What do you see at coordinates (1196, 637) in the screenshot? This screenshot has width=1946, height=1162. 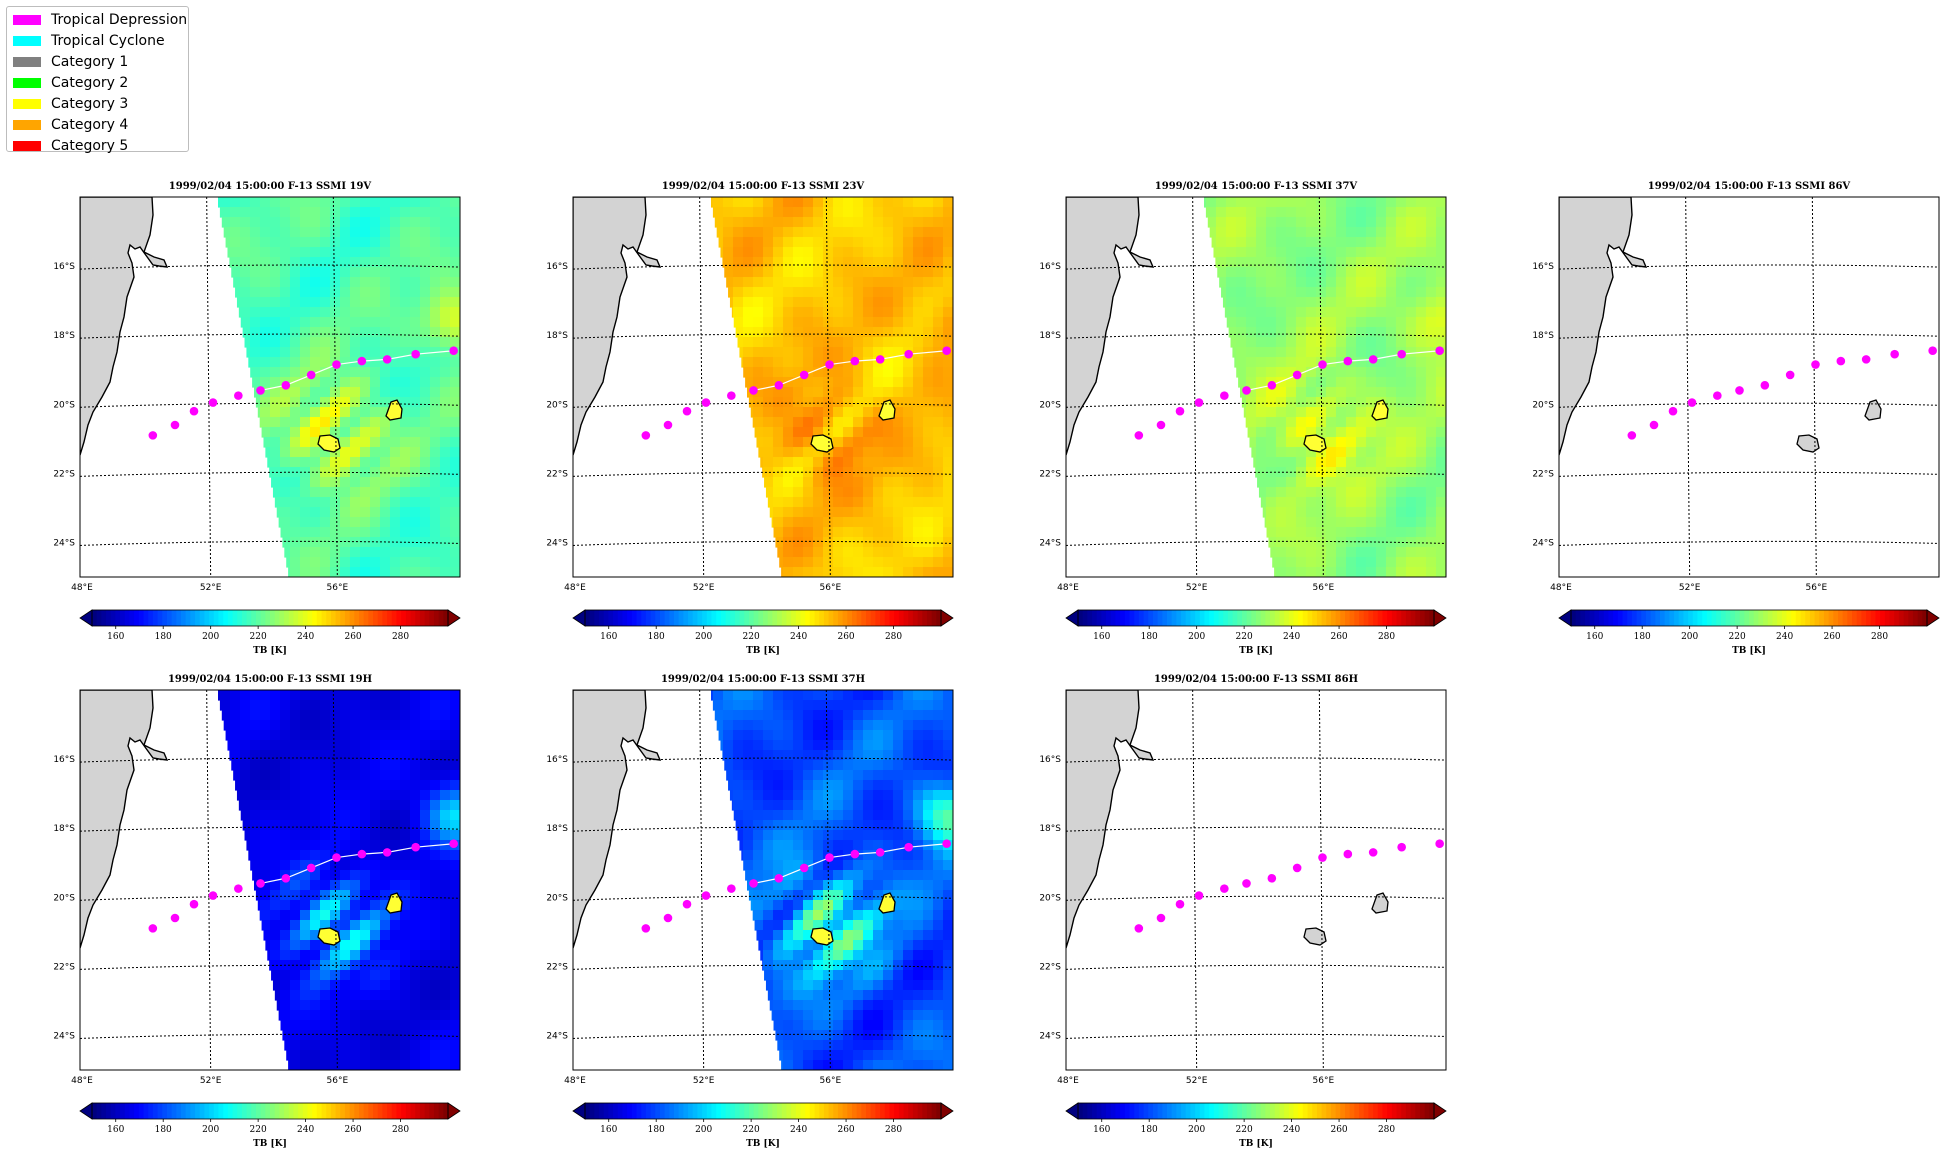 I see `colorbar-tick-label: 200` at bounding box center [1196, 637].